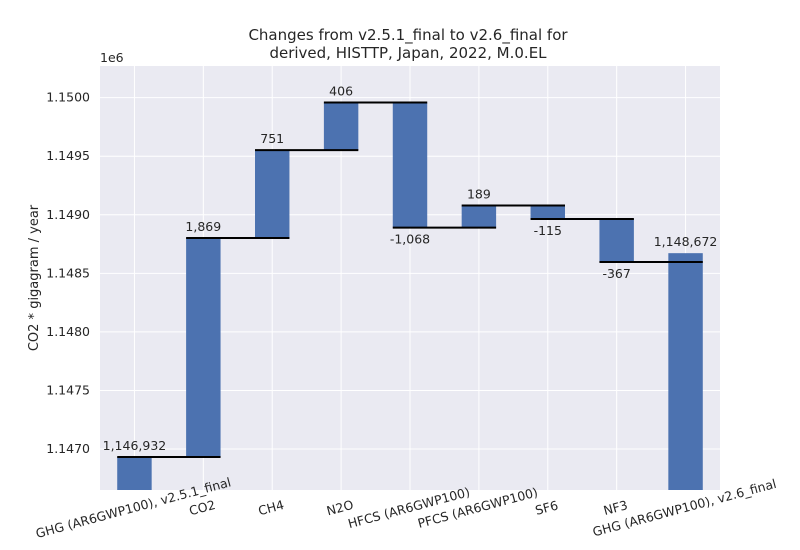  Describe the element at coordinates (410, 239) in the screenshot. I see `data-label: -1,068` at that location.